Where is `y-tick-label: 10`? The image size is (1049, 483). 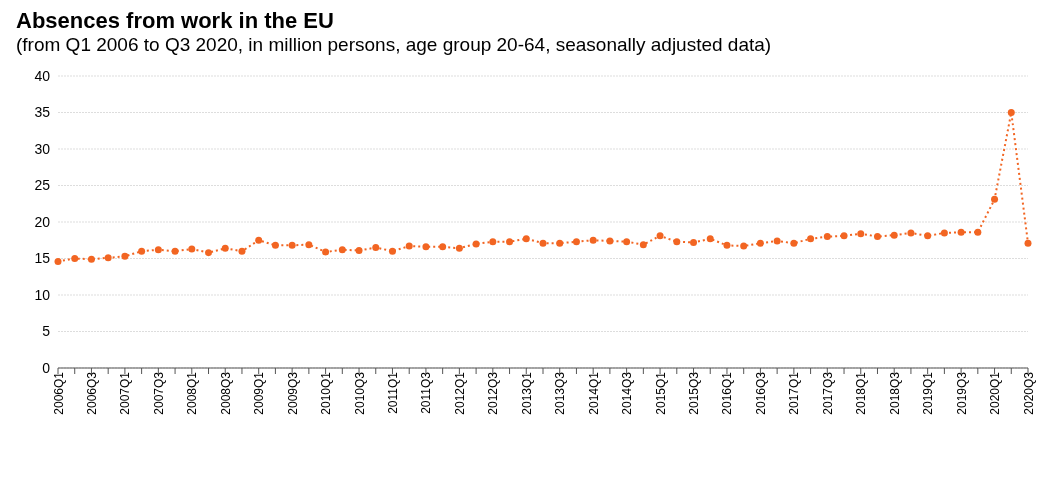 y-tick-label: 10 is located at coordinates (42, 294).